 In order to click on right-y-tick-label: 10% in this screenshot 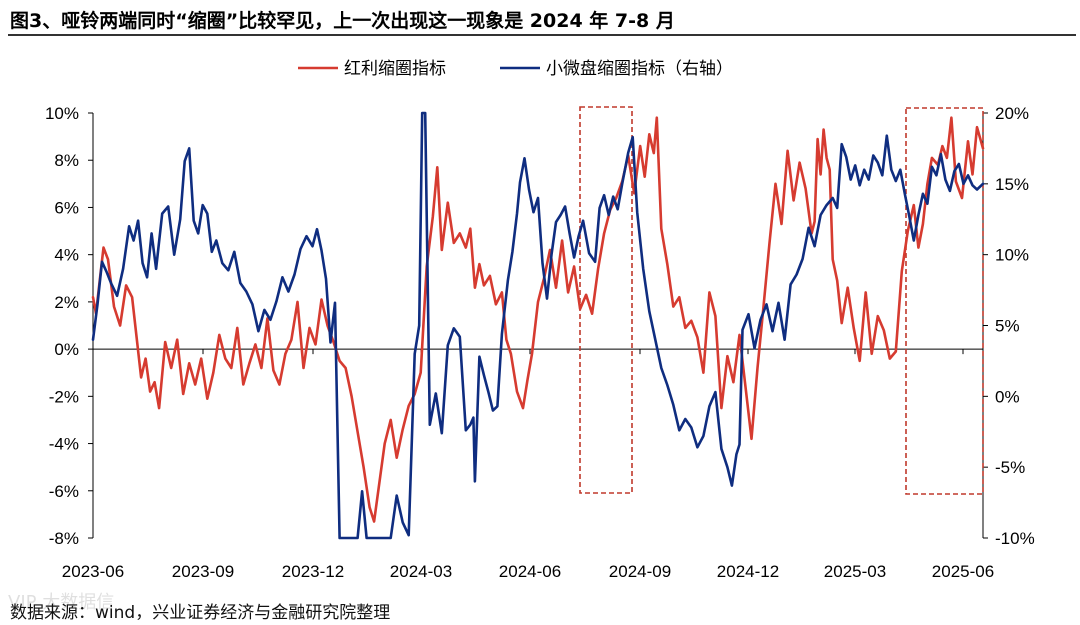, I will do `click(1012, 255)`.